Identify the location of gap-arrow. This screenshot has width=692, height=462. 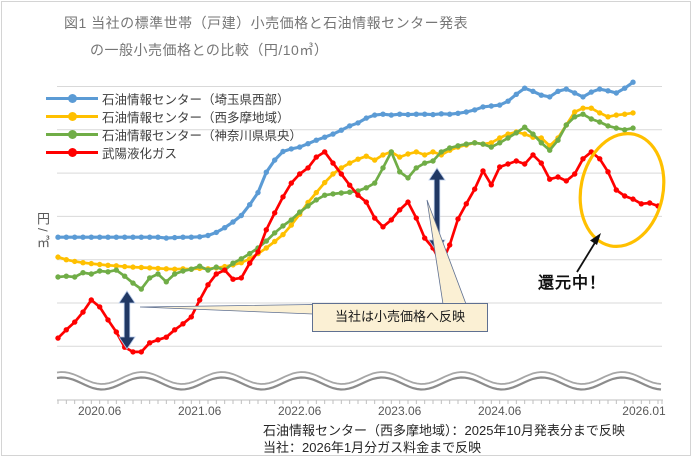
(127, 320).